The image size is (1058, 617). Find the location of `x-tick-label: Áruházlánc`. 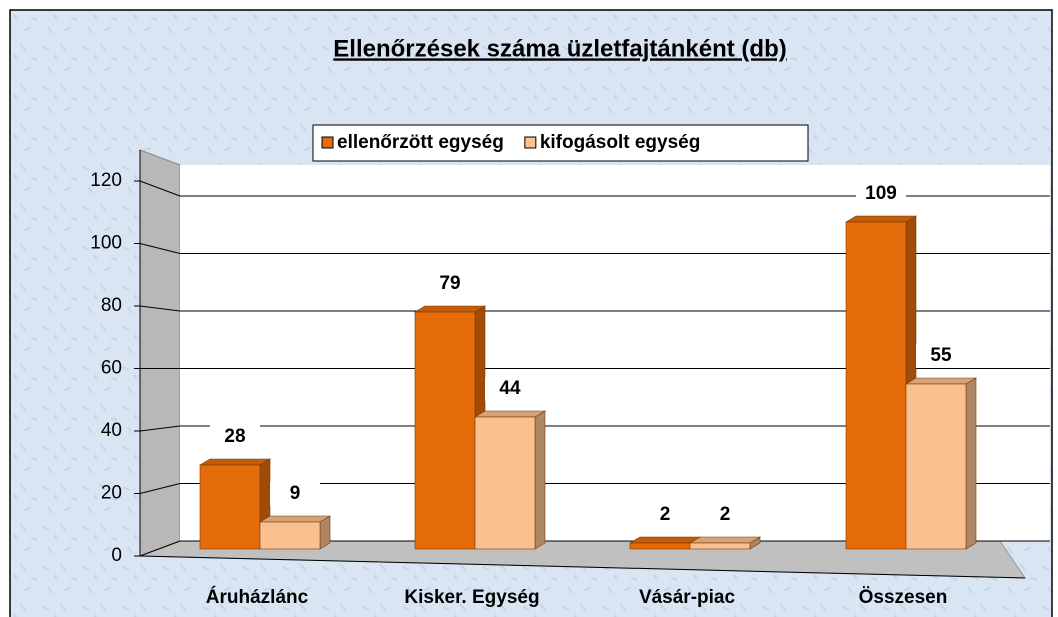

x-tick-label: Áruházlánc is located at coordinates (257, 597).